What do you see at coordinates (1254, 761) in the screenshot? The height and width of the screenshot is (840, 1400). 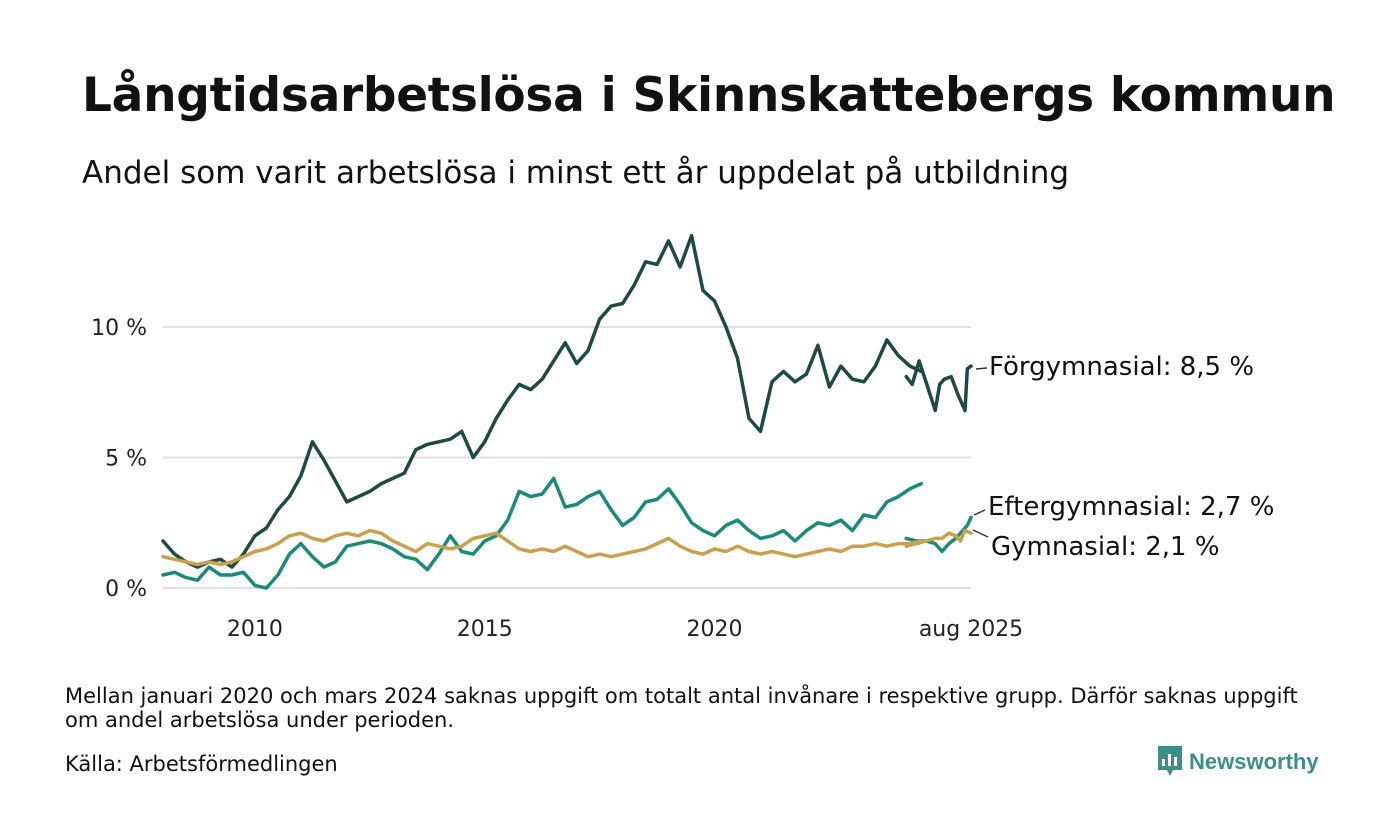 I see `brand-name: Newsworthy` at bounding box center [1254, 761].